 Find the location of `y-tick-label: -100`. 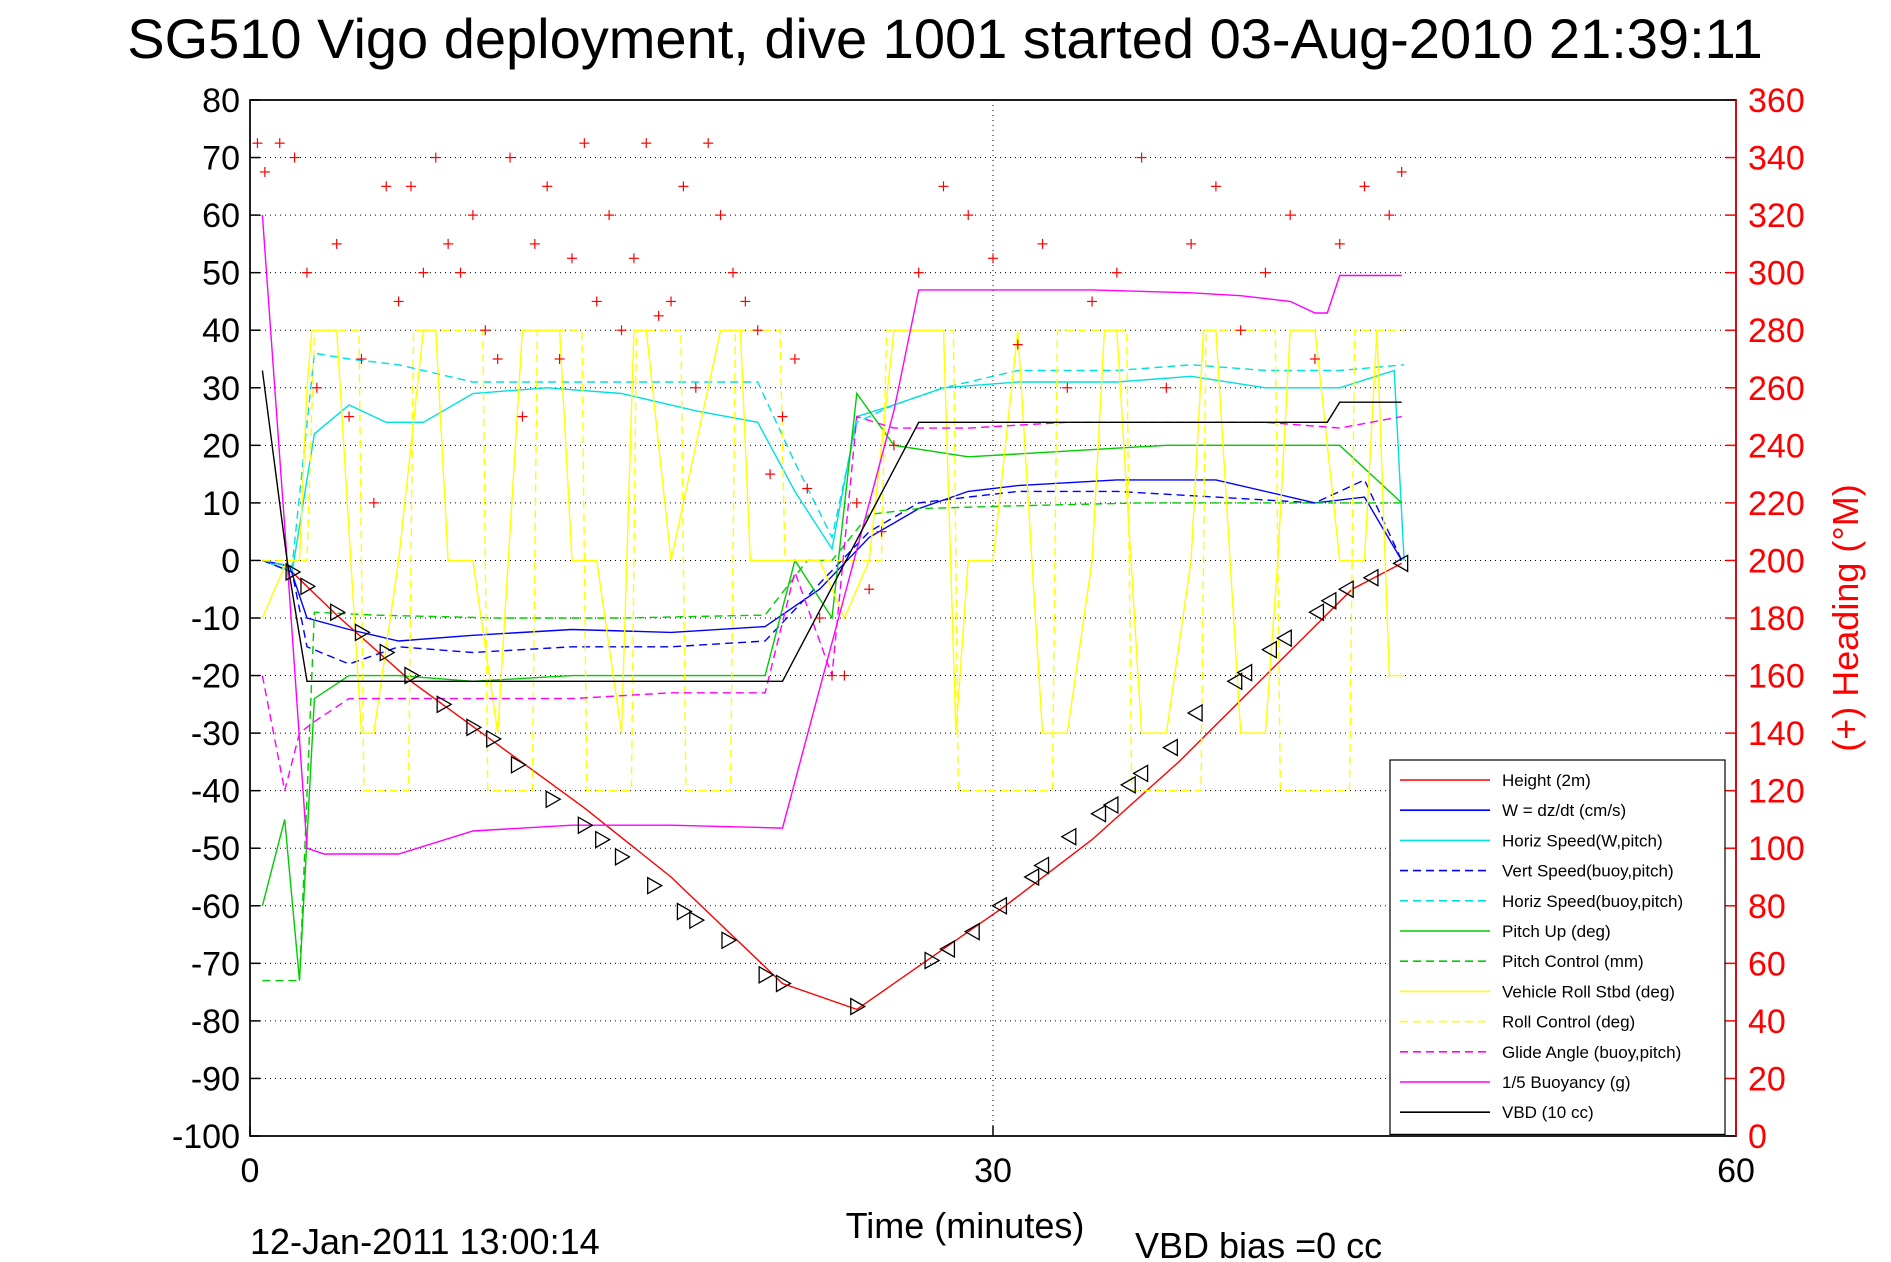

y-tick-label: -100 is located at coordinates (206, 1137).